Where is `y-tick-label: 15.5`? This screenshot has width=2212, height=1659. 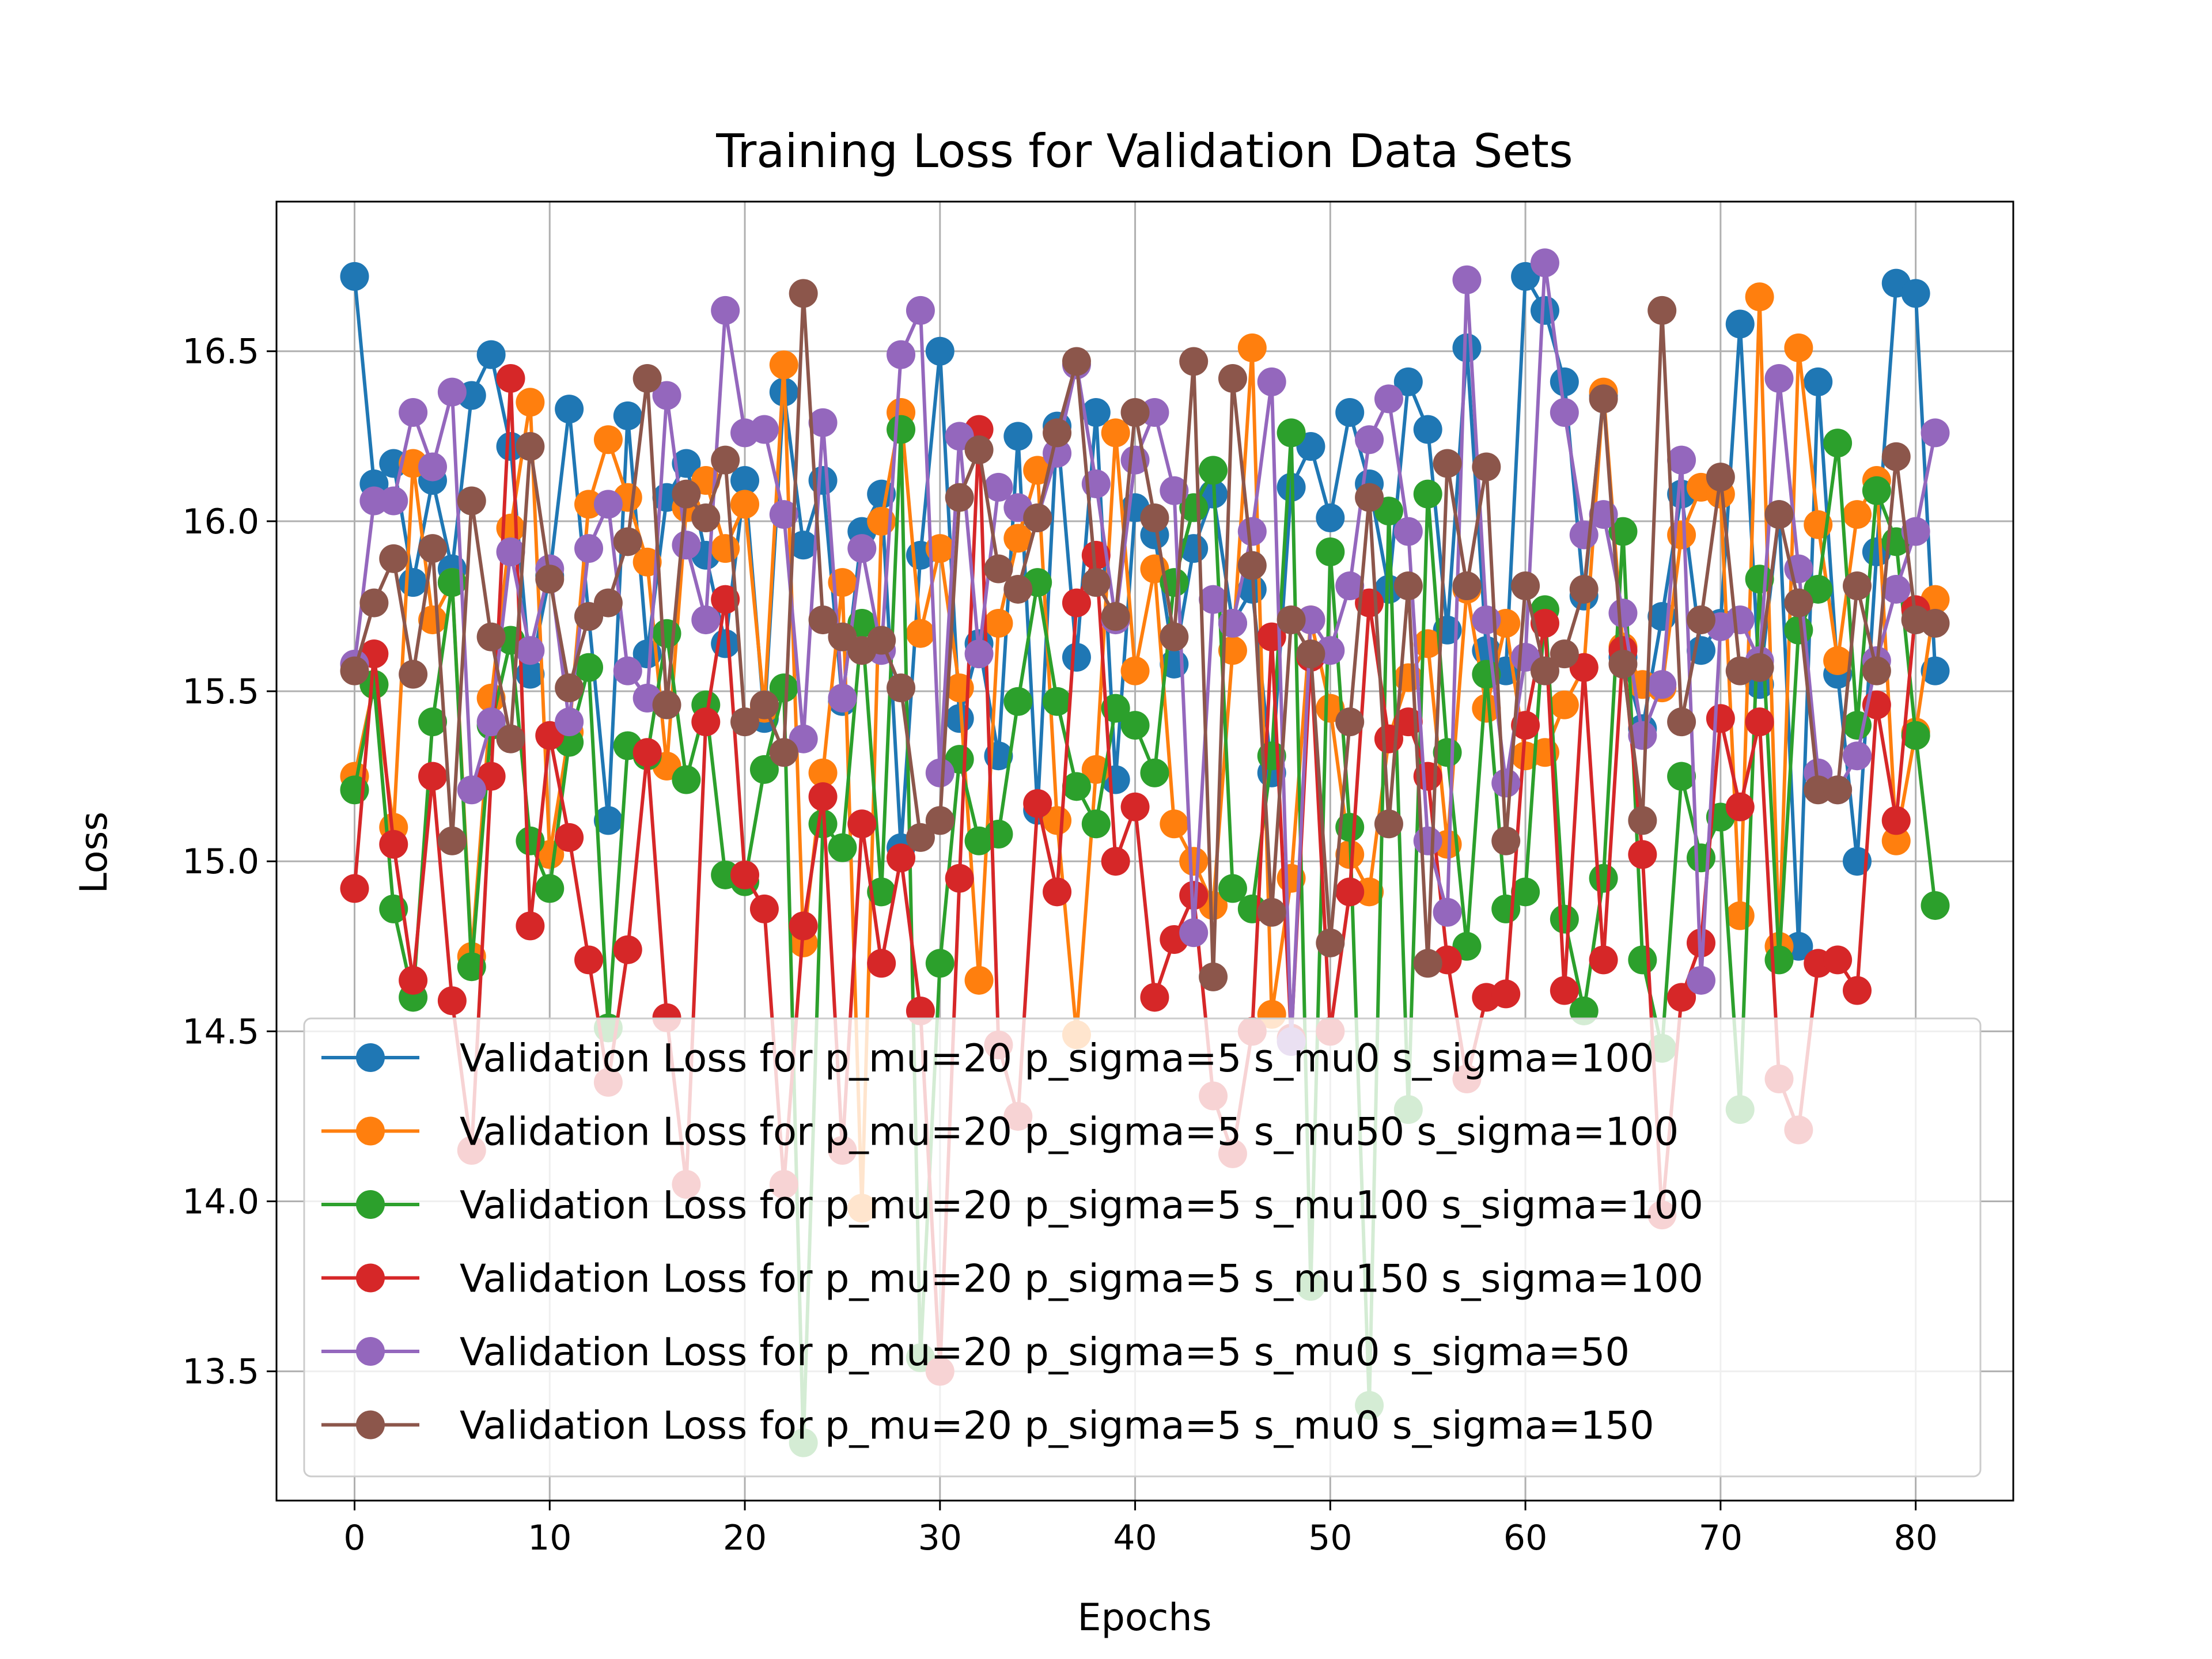 y-tick-label: 15.5 is located at coordinates (220, 692).